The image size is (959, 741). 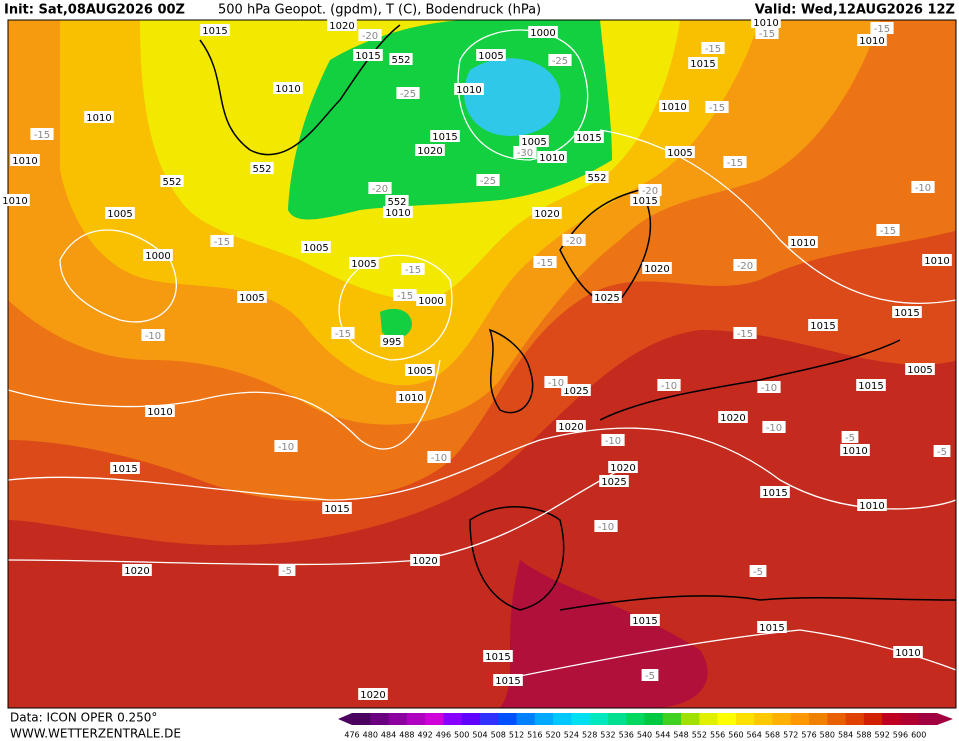 What do you see at coordinates (863, 735) in the screenshot?
I see `colorbar-label: 588` at bounding box center [863, 735].